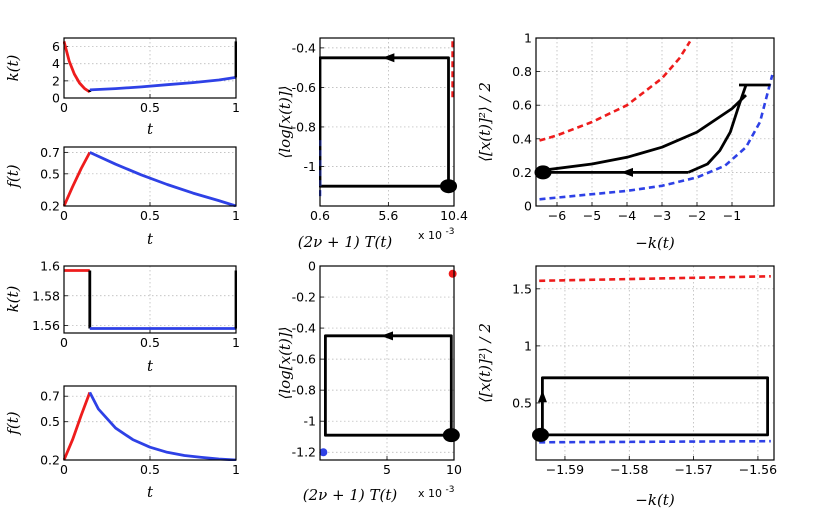 The width and height of the screenshot is (830, 519). What do you see at coordinates (592, 215) in the screenshot?
I see `x-tick-label: −5` at bounding box center [592, 215].